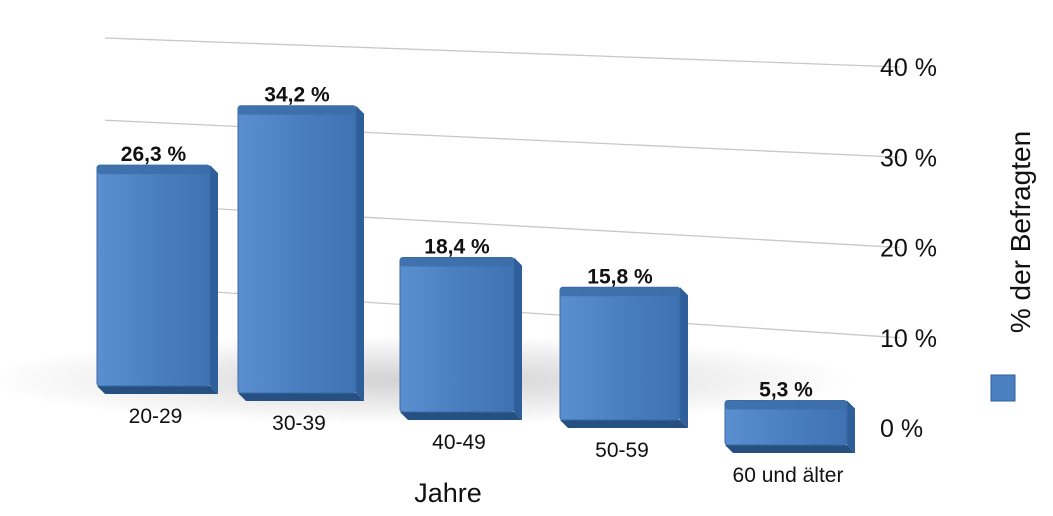  I want to click on data-label: 26,3 %, so click(154, 154).